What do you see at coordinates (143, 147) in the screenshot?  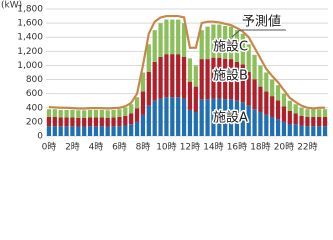 I see `x-tick-label: 8時` at bounding box center [143, 147].